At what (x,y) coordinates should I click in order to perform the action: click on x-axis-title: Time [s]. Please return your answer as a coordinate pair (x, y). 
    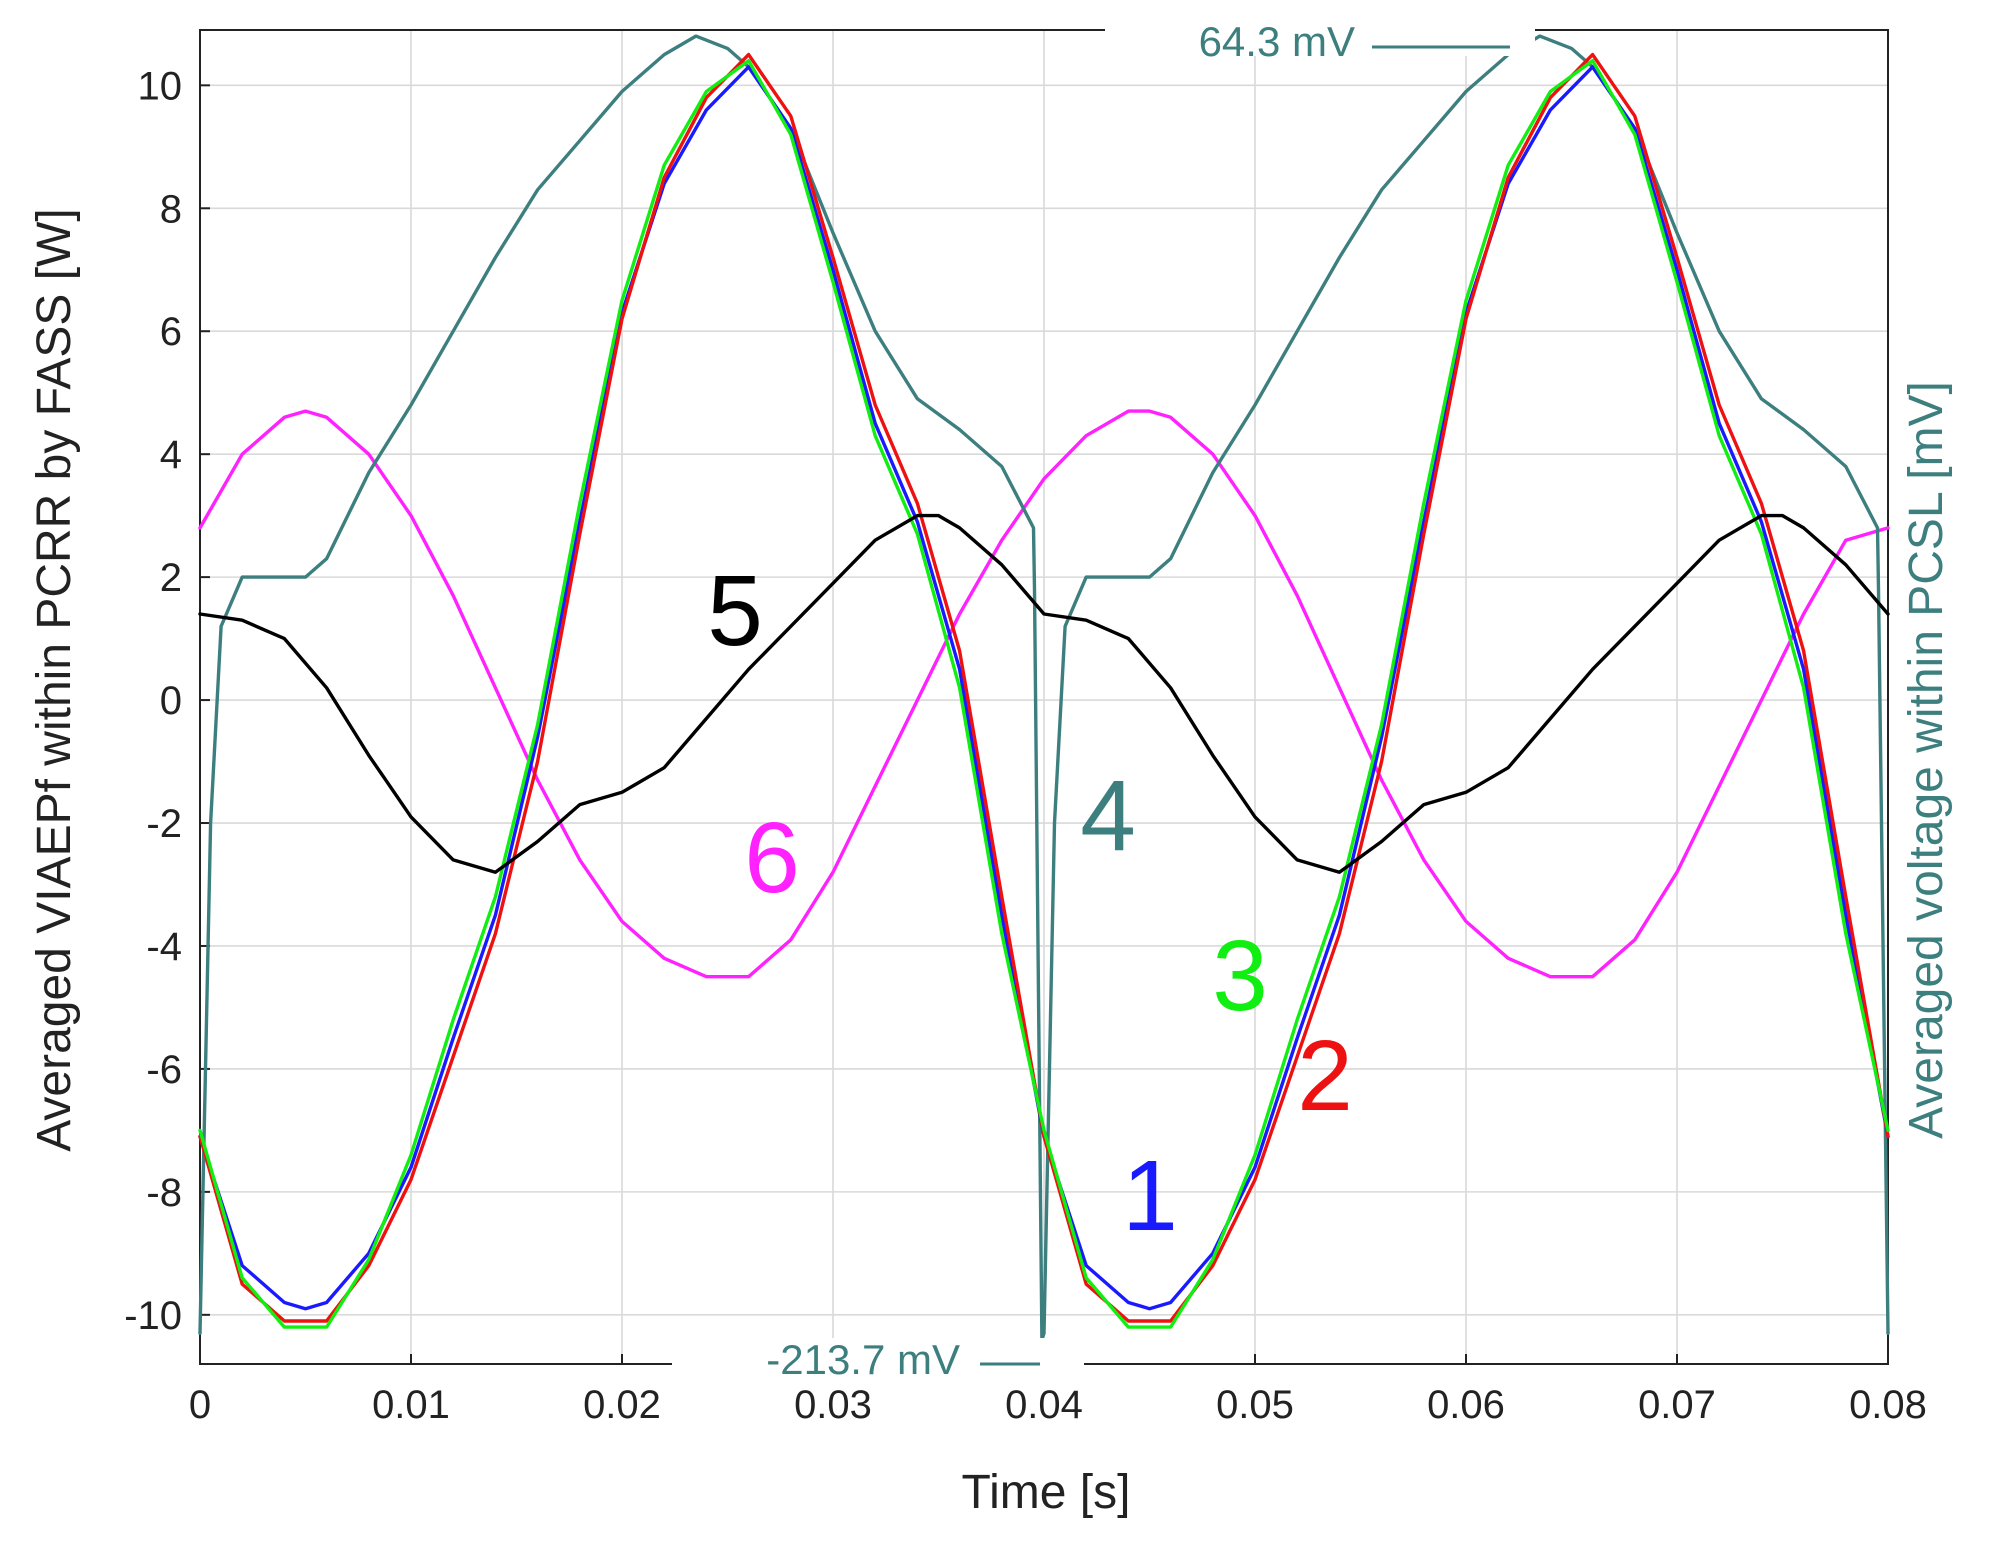
    Looking at the image, I should click on (1046, 1492).